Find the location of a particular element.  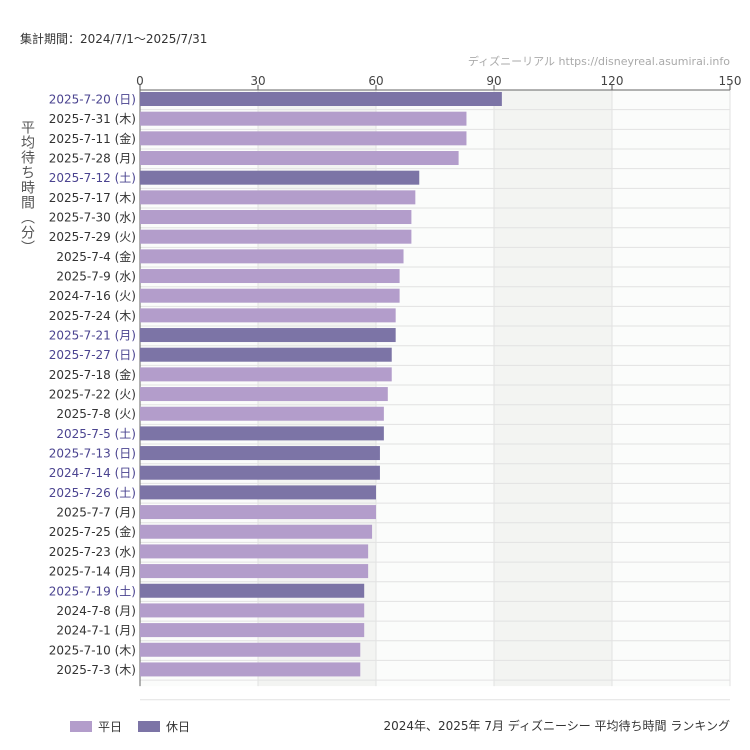

y-category-label: 2025-7-27 (日) is located at coordinates (92, 355).